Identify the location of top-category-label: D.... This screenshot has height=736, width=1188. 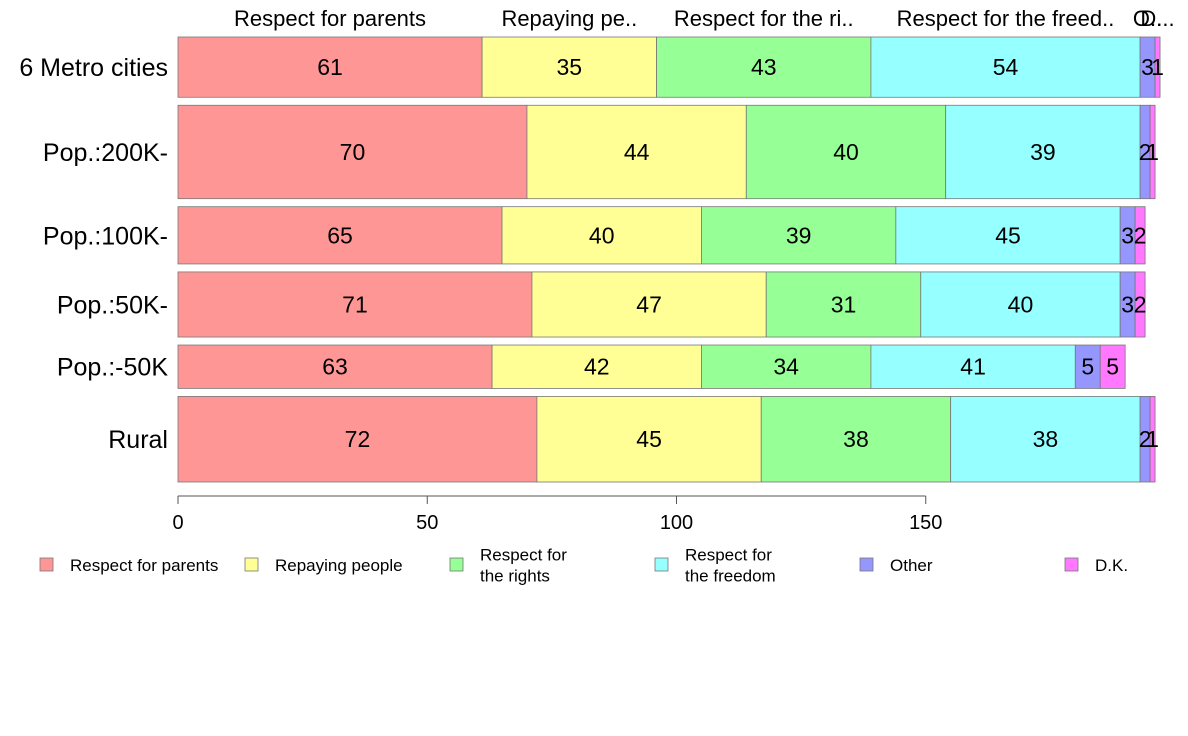
(1157, 18).